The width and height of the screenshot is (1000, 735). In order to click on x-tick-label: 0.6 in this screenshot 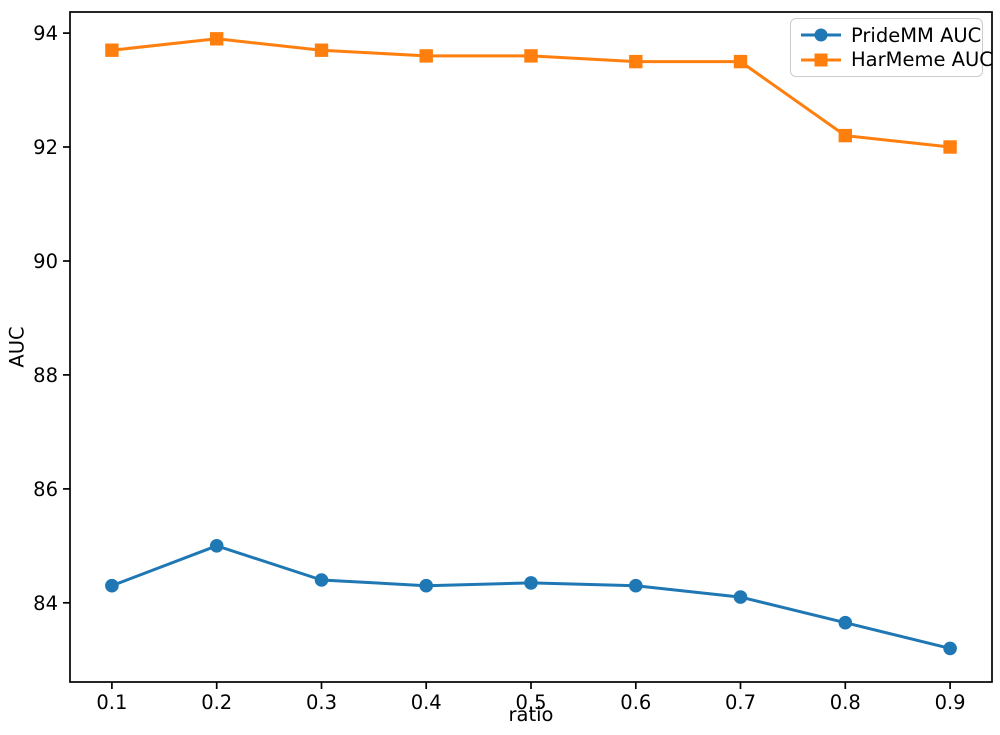, I will do `click(635, 702)`.